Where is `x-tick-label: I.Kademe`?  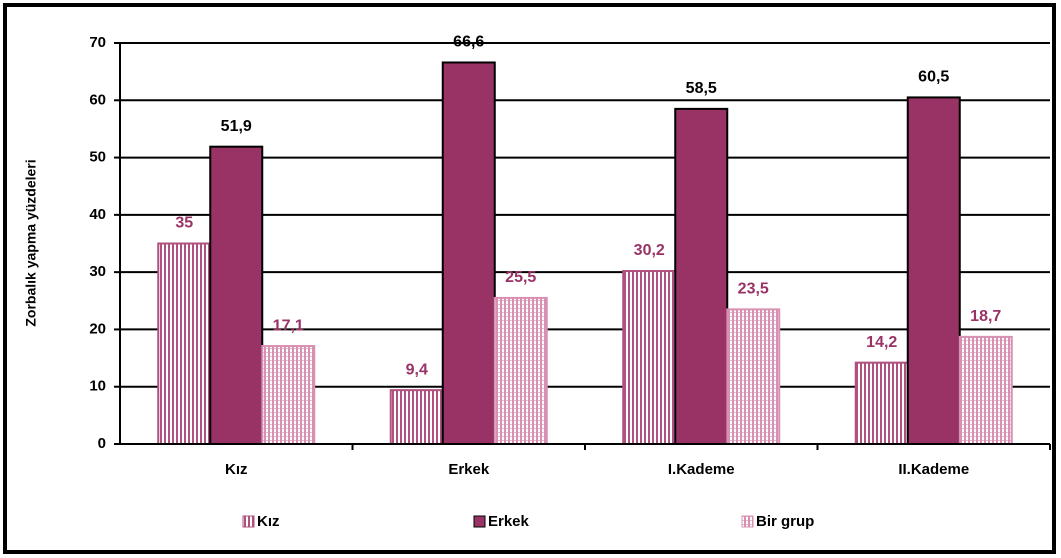
x-tick-label: I.Kademe is located at coordinates (701, 469).